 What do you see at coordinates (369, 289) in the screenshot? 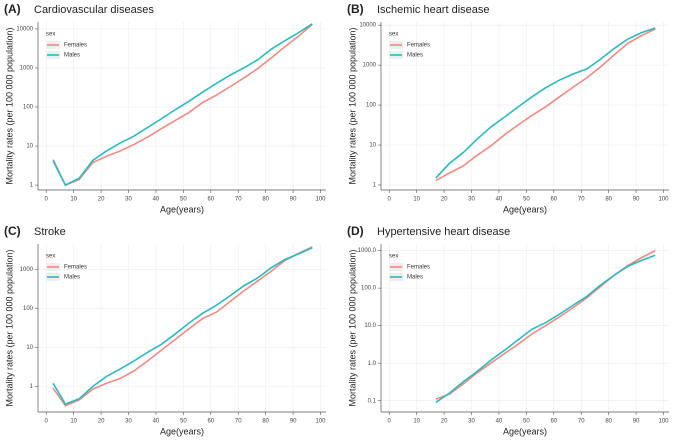
I see `y-tick-label: 100.0` at bounding box center [369, 289].